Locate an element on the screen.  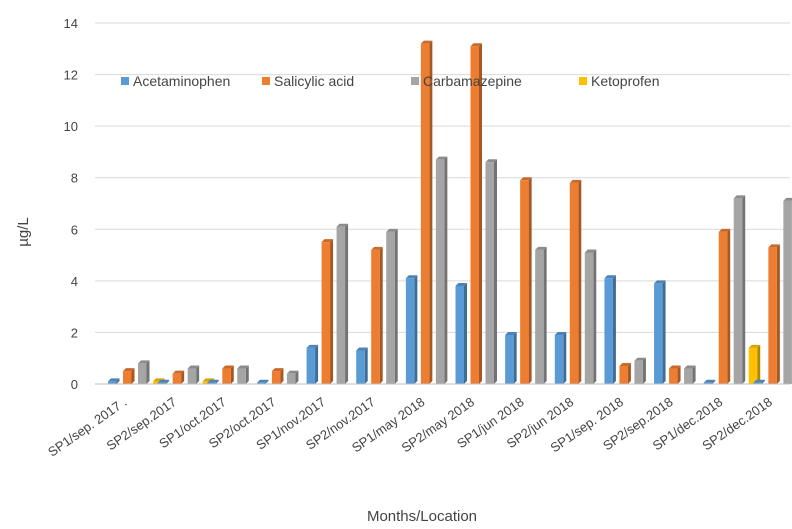
y-tick-label: 14 is located at coordinates (71, 23).